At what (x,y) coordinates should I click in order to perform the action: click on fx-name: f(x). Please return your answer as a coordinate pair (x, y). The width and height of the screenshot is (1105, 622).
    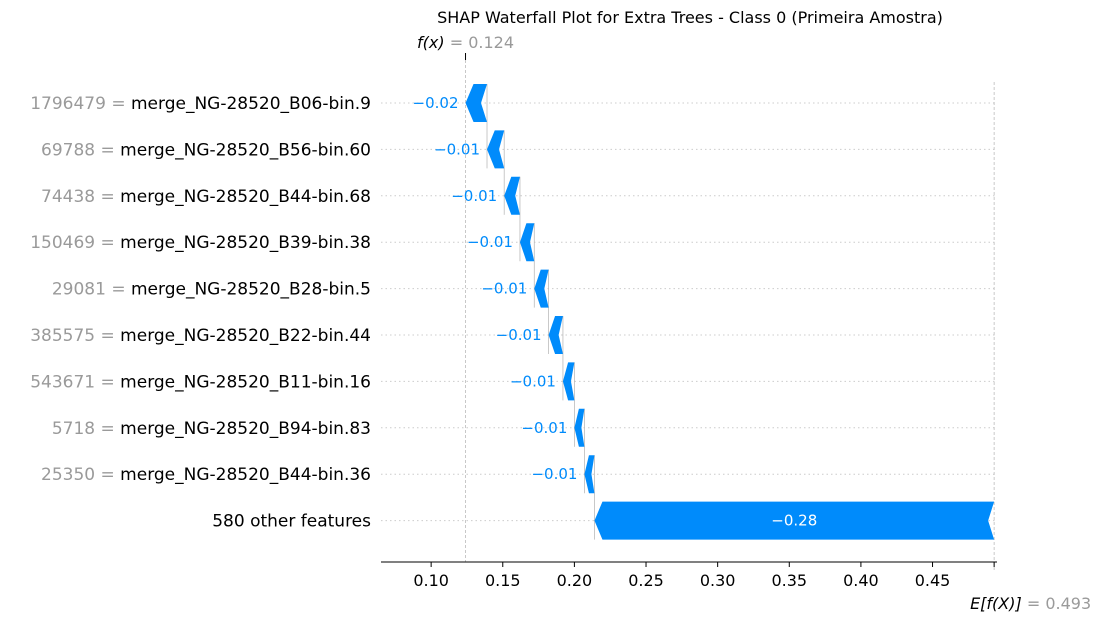
    Looking at the image, I should click on (431, 42).